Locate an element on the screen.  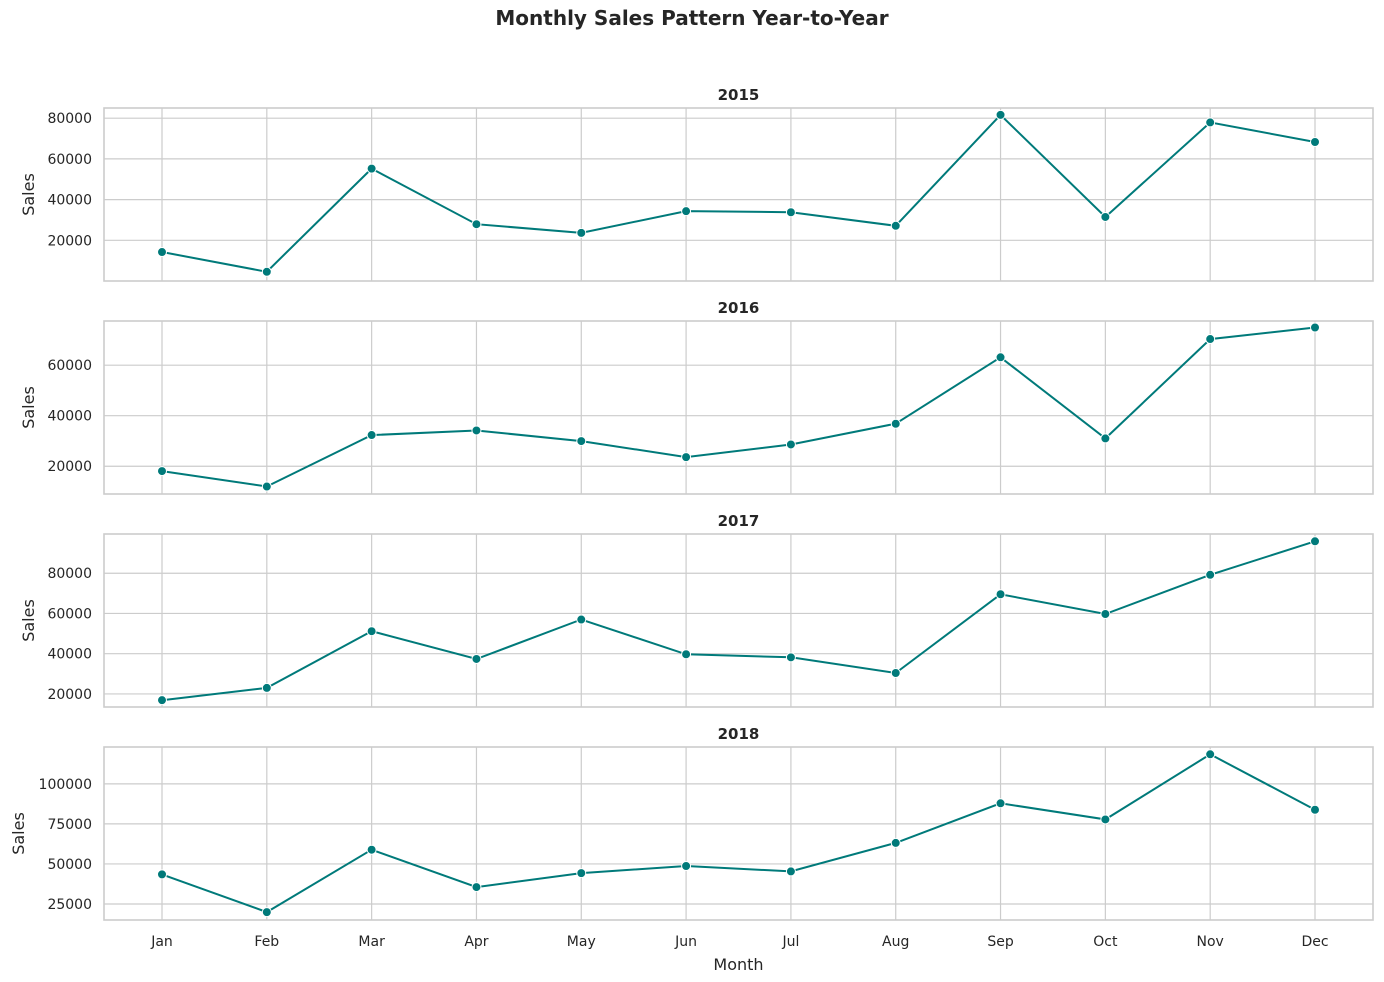
subplot-title: 2016 is located at coordinates (739, 308).